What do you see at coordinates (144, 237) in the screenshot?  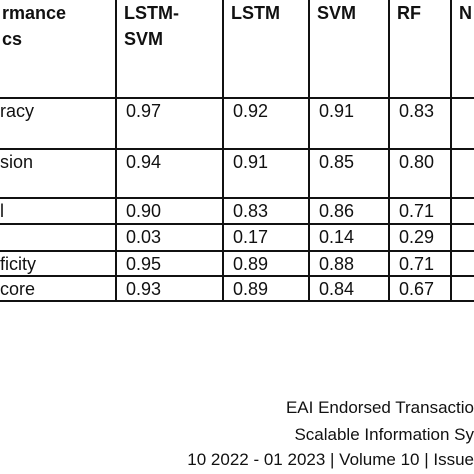 I see `cell: 0.03` at bounding box center [144, 237].